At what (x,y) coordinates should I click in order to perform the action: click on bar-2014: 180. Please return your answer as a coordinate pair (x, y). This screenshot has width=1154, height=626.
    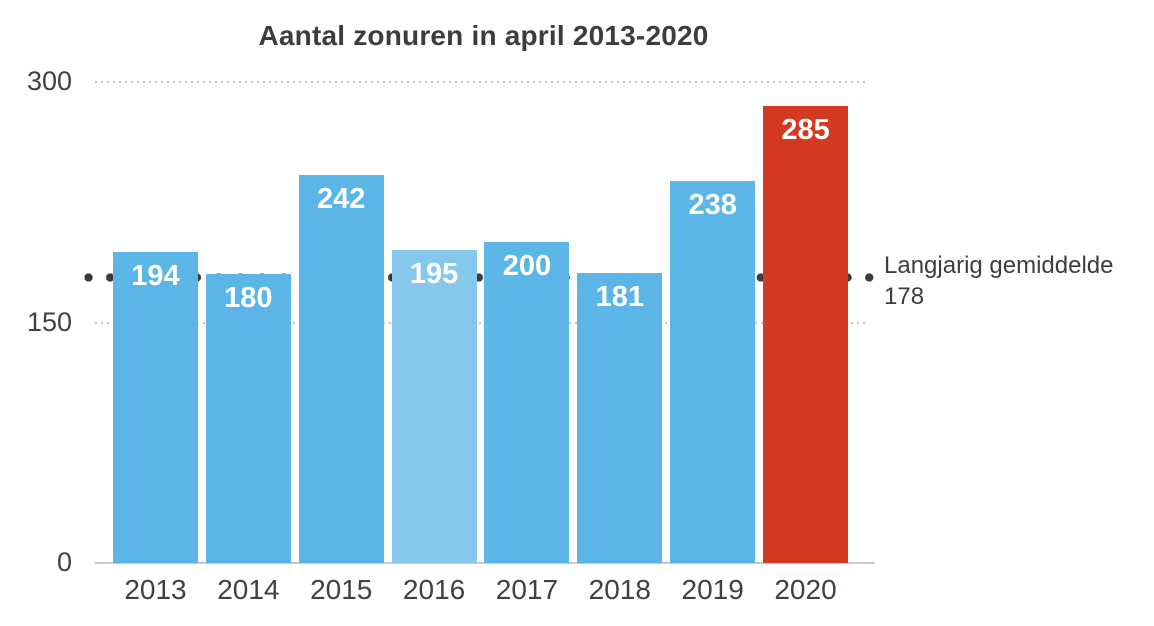
    Looking at the image, I should click on (248, 418).